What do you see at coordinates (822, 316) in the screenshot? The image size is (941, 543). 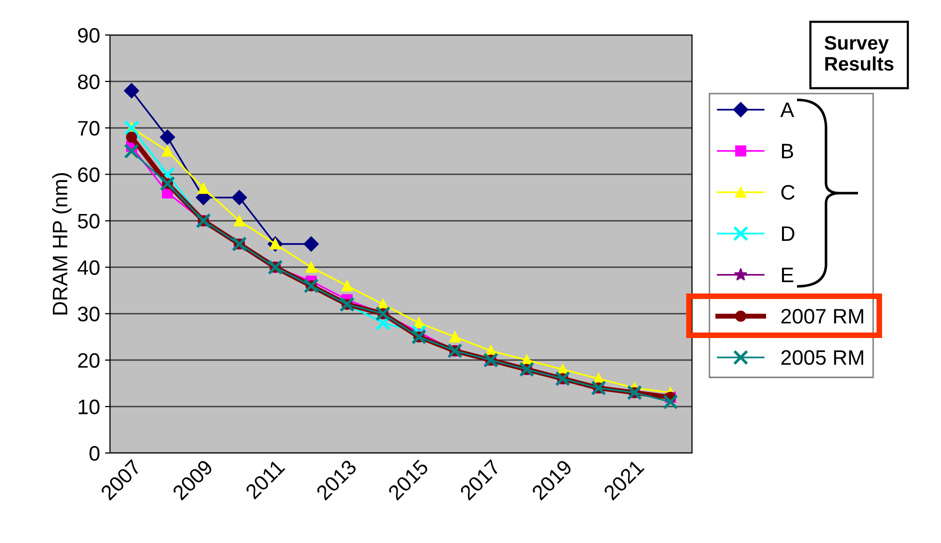 I see `legend-label: 2007 RM` at bounding box center [822, 316].